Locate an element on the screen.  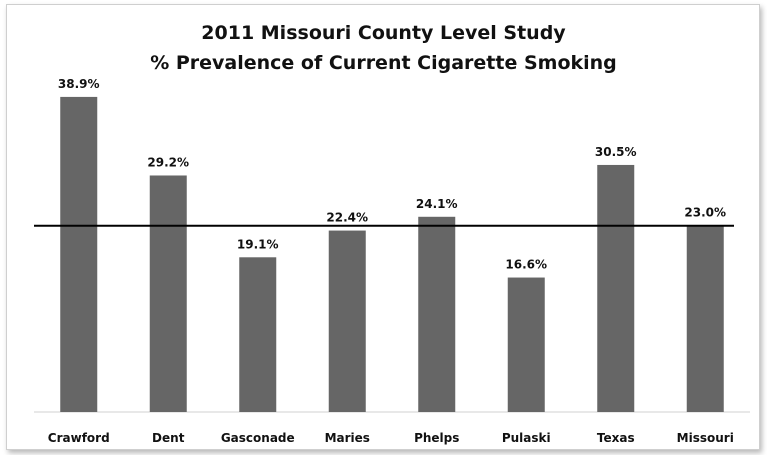
data-label-maries: 22.4% is located at coordinates (347, 218).